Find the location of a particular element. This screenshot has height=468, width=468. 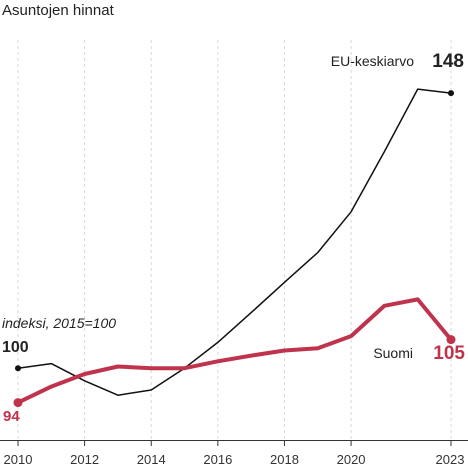

series-point-suomi-2010 is located at coordinates (18, 403).